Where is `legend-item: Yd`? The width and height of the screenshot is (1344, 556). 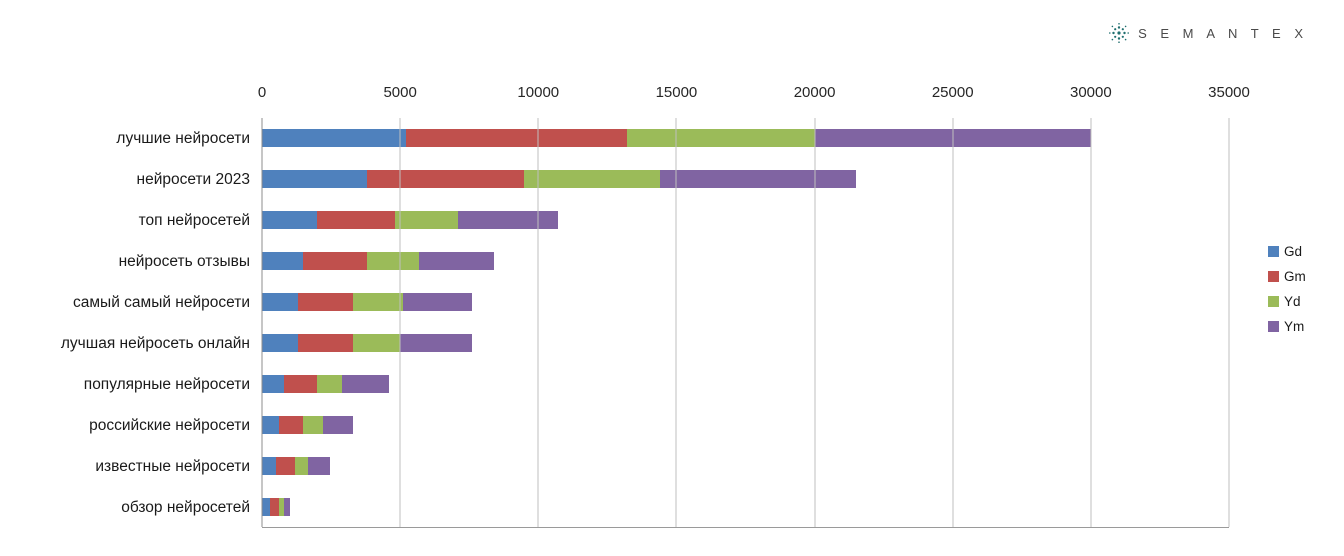
legend-item: Yd is located at coordinates (1287, 301).